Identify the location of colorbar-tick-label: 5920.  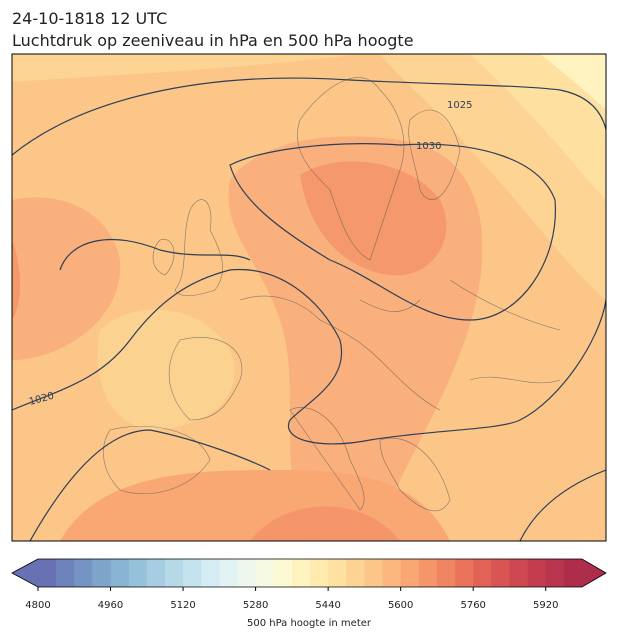
(545, 605).